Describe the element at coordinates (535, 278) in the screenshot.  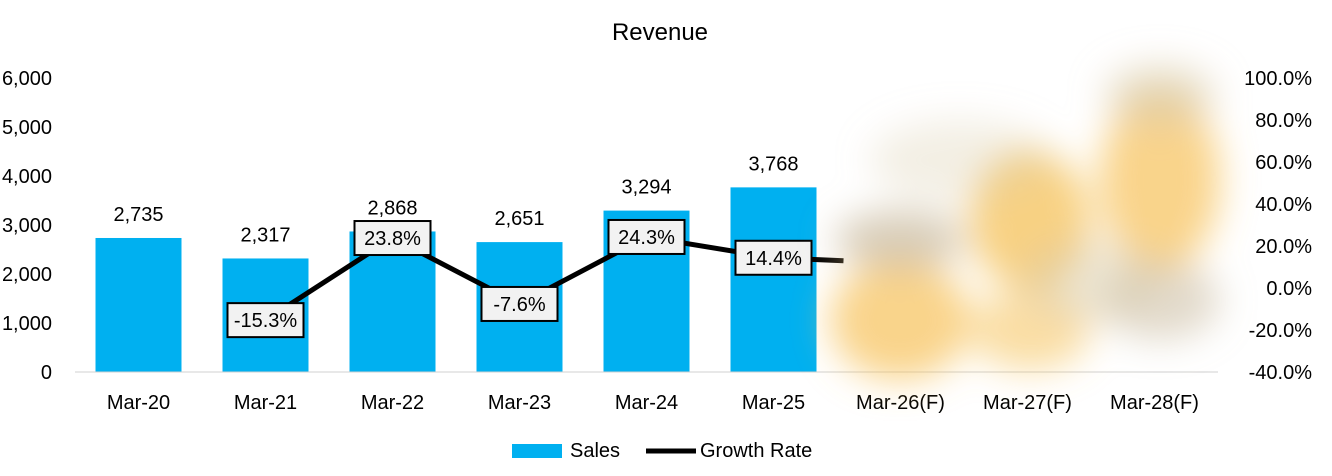
I see `growth-line-series: -15.3% 23.8% -7.6% 24.3% 14.4%` at that location.